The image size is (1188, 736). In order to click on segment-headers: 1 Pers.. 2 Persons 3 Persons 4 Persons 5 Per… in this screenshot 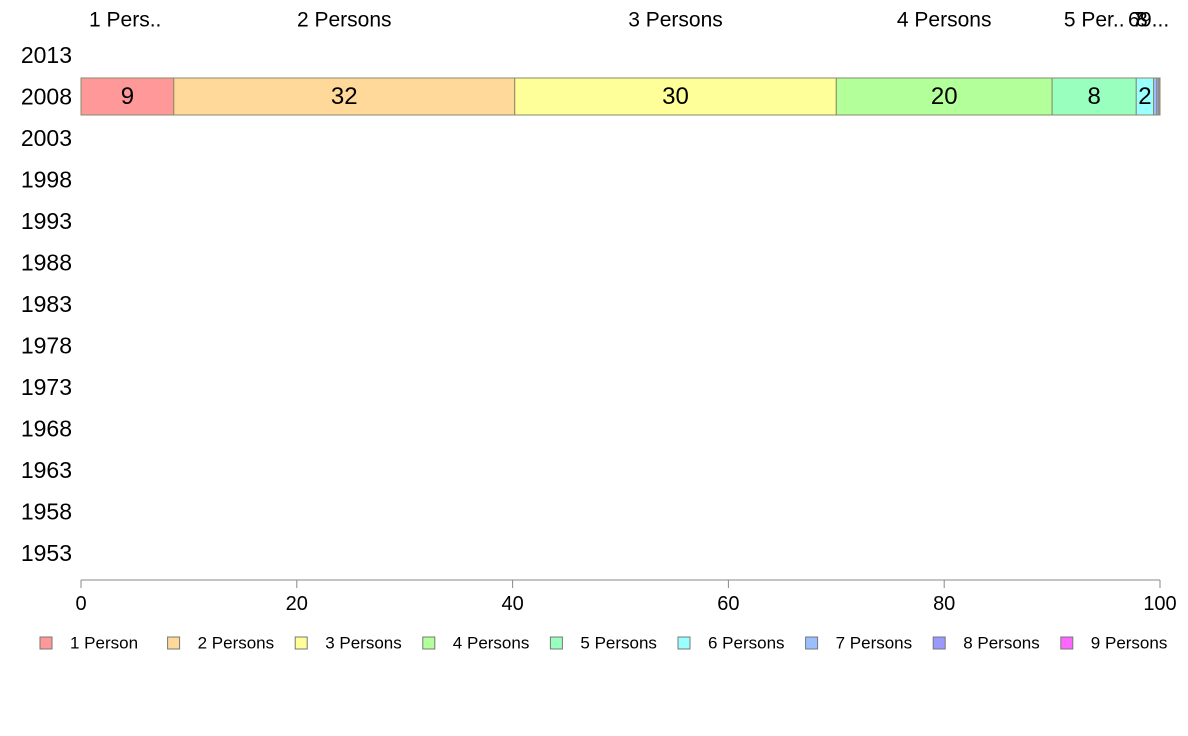, I will do `click(629, 20)`.